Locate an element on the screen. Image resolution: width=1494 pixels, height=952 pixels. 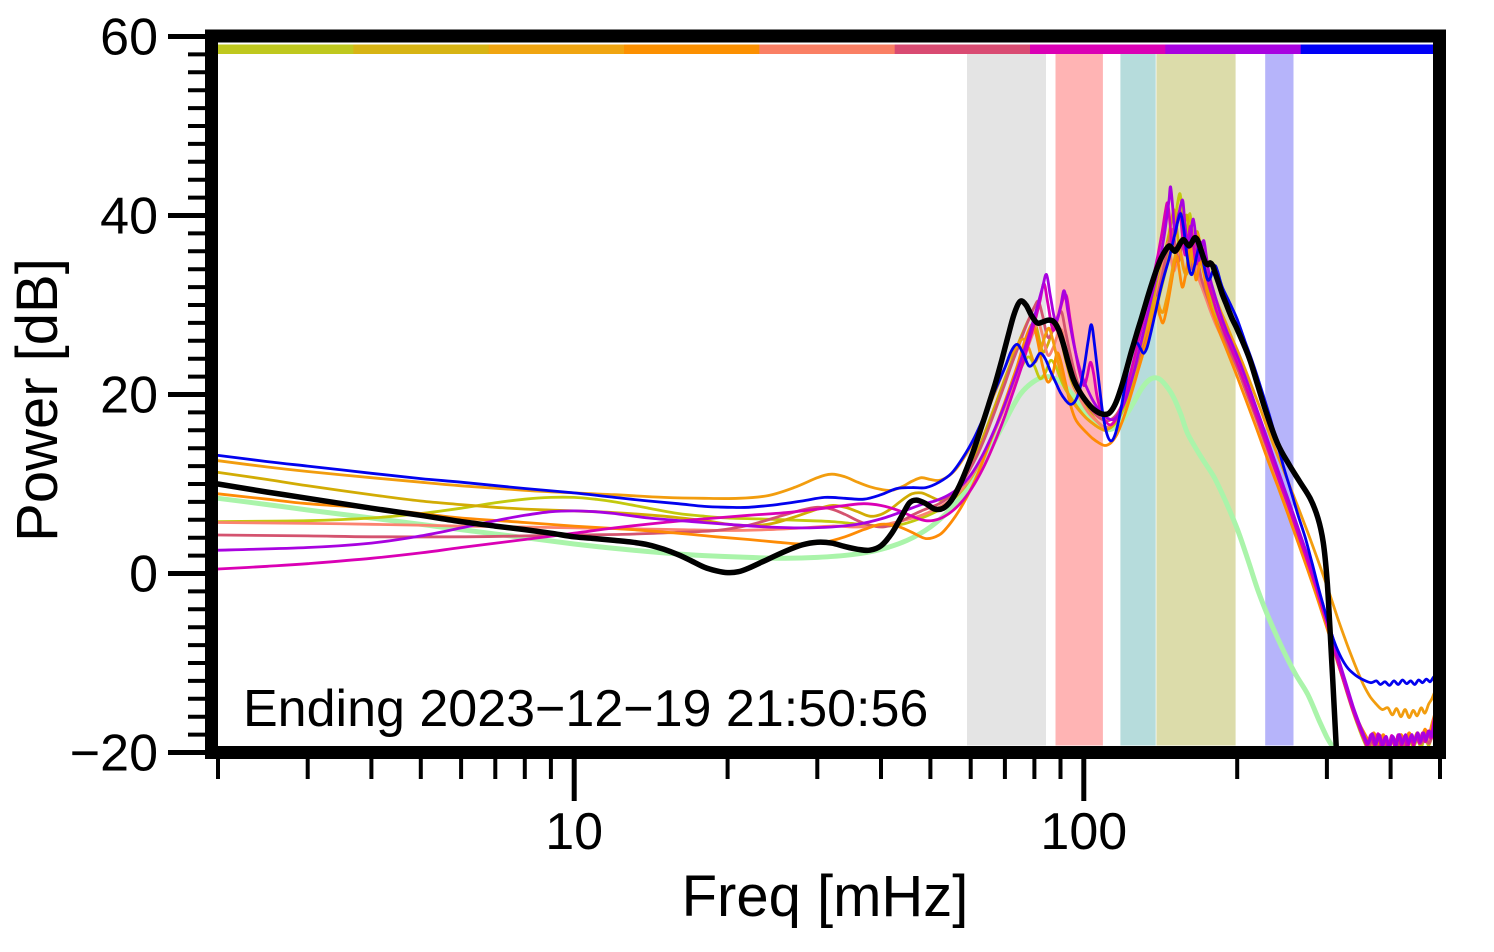
band-khaki is located at coordinates (1196, 400).